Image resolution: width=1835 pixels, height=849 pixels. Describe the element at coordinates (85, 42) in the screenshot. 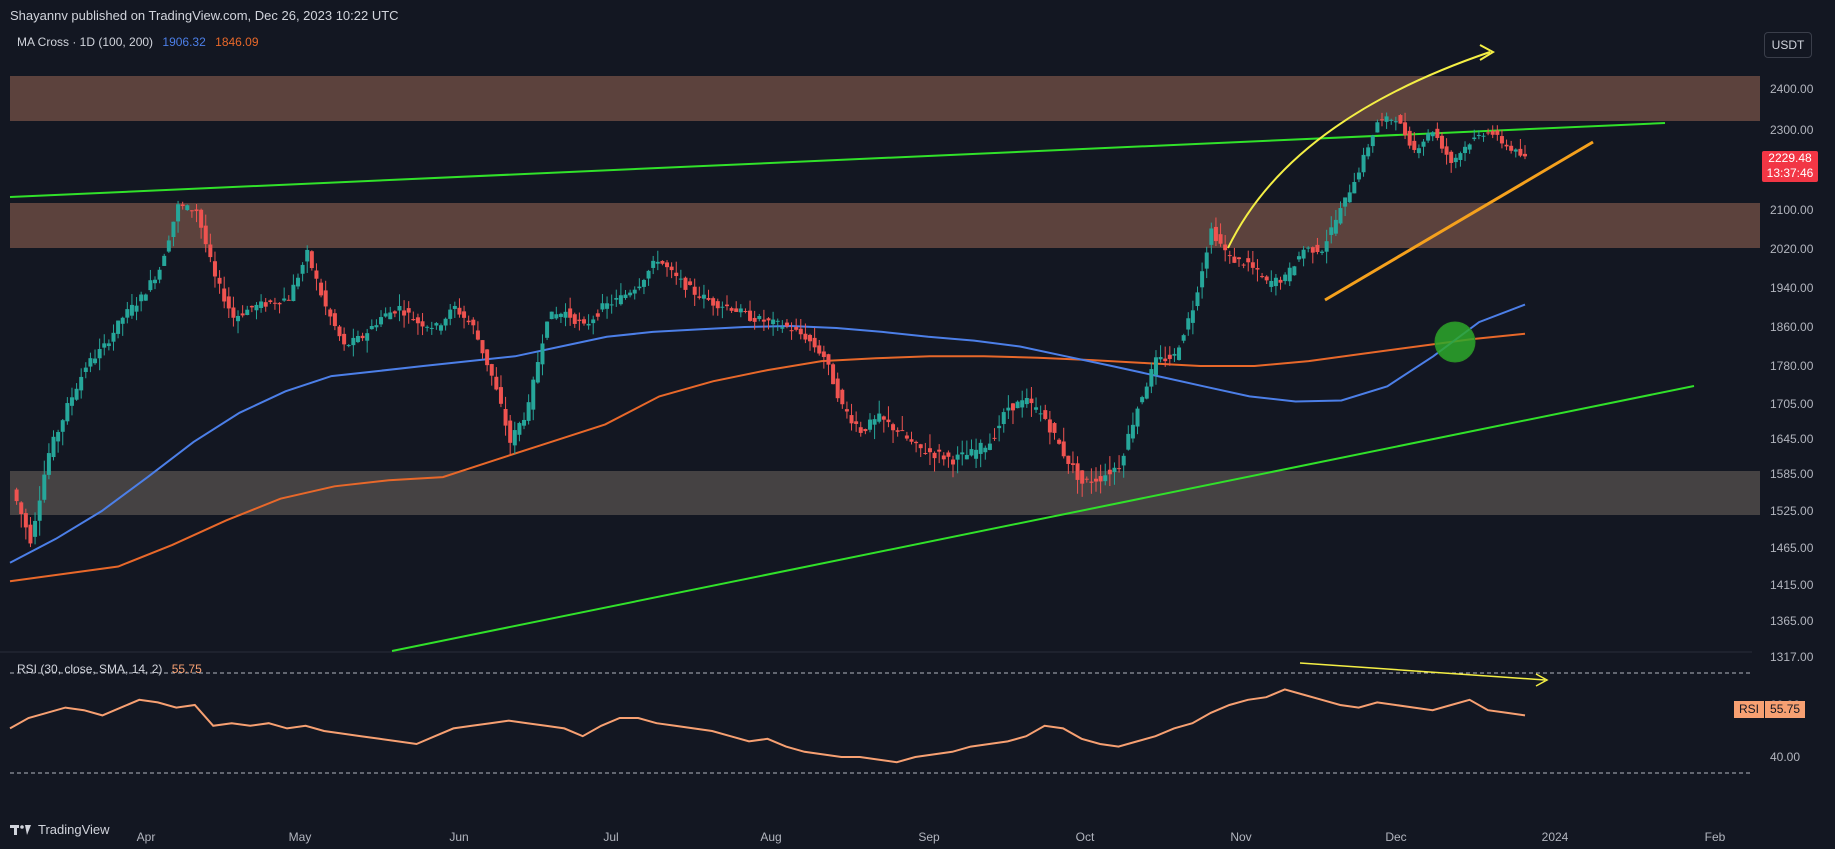

I see `indicator-name: MA Cross · 1D (100, 200)` at that location.